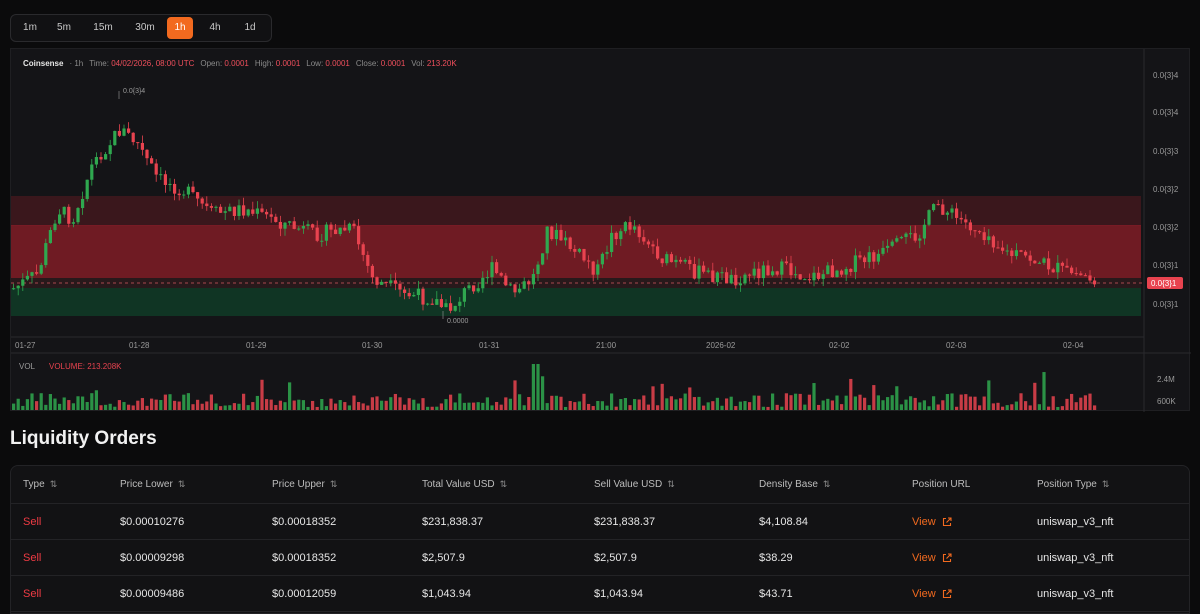  Describe the element at coordinates (1166, 265) in the screenshot. I see `price-axis-label: 0.0{3}1` at that location.